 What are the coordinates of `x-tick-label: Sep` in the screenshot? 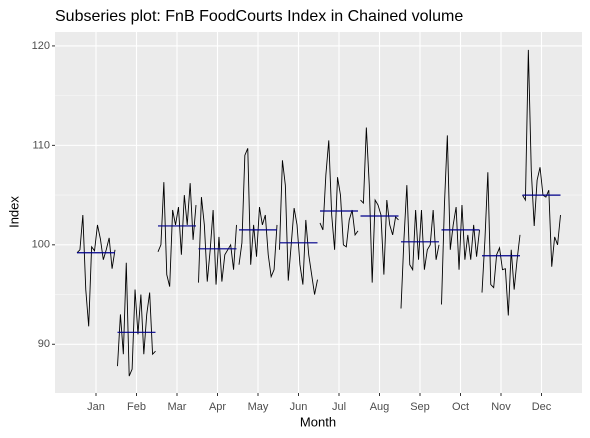 It's located at (420, 407).